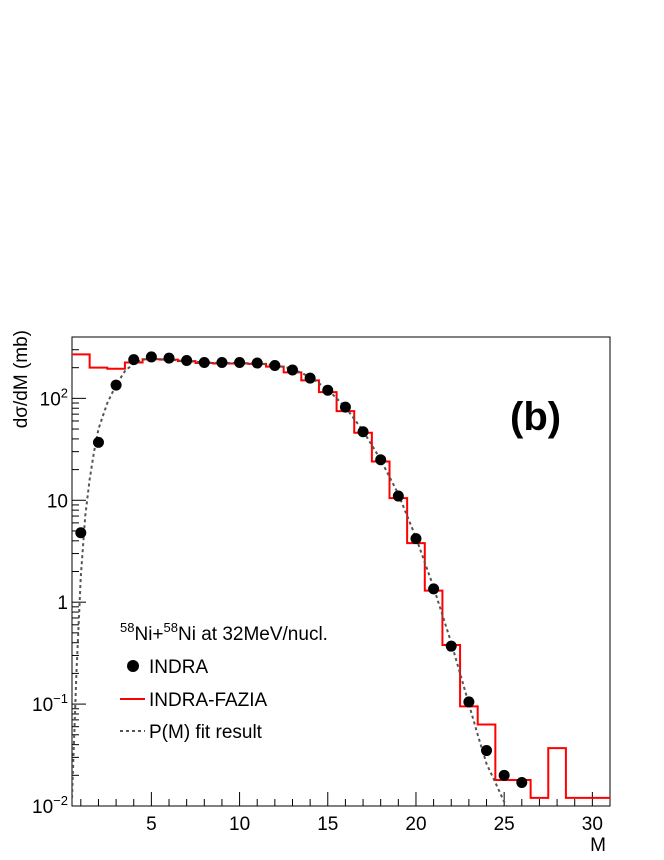 The width and height of the screenshot is (664, 860). What do you see at coordinates (208, 700) in the screenshot?
I see `legend-entry-fazia: INDRA-FAZIA` at bounding box center [208, 700].